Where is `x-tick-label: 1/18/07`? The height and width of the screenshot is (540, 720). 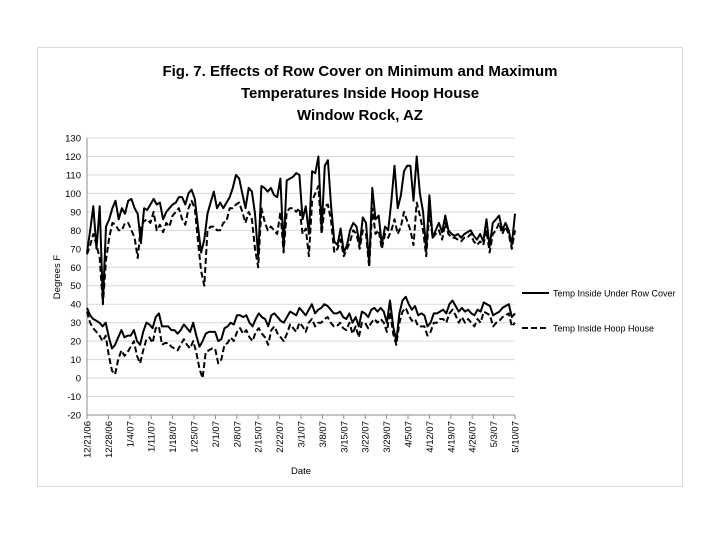
x-tick-label: 1/18/07 is located at coordinates (173, 437).